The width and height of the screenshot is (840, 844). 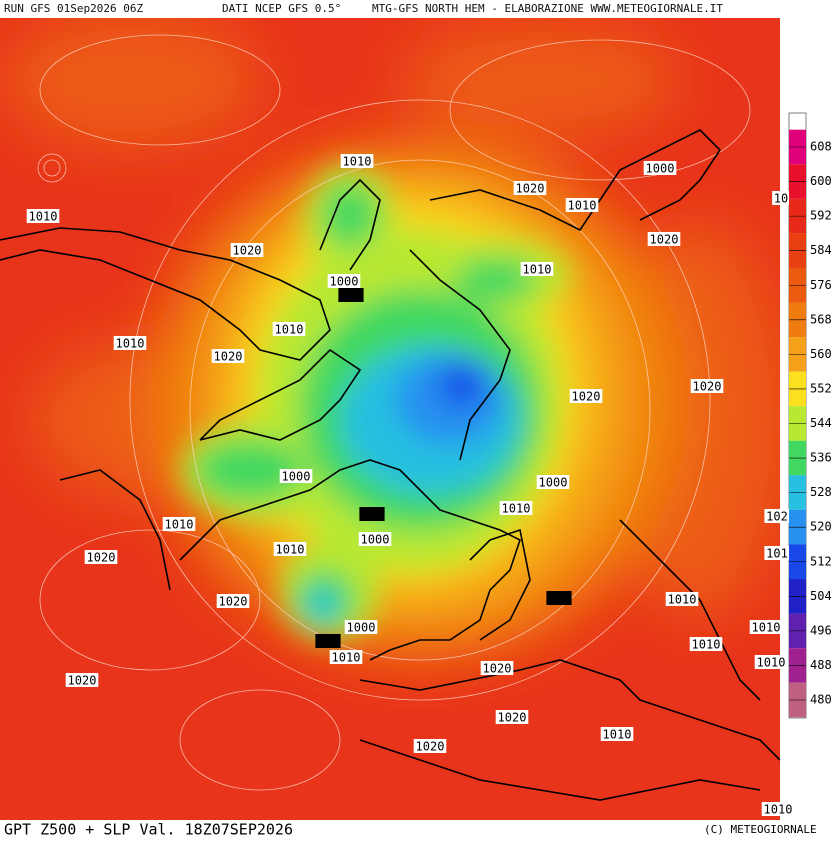 What do you see at coordinates (760, 829) in the screenshot?
I see `copyright: (C) METEOGIORNALE` at bounding box center [760, 829].